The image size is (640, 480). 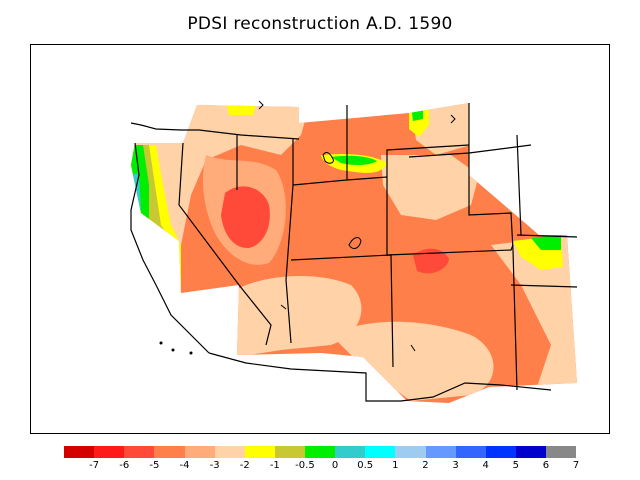 What do you see at coordinates (476, 392) in the screenshot?
I see `mexico-border-east` at bounding box center [476, 392].